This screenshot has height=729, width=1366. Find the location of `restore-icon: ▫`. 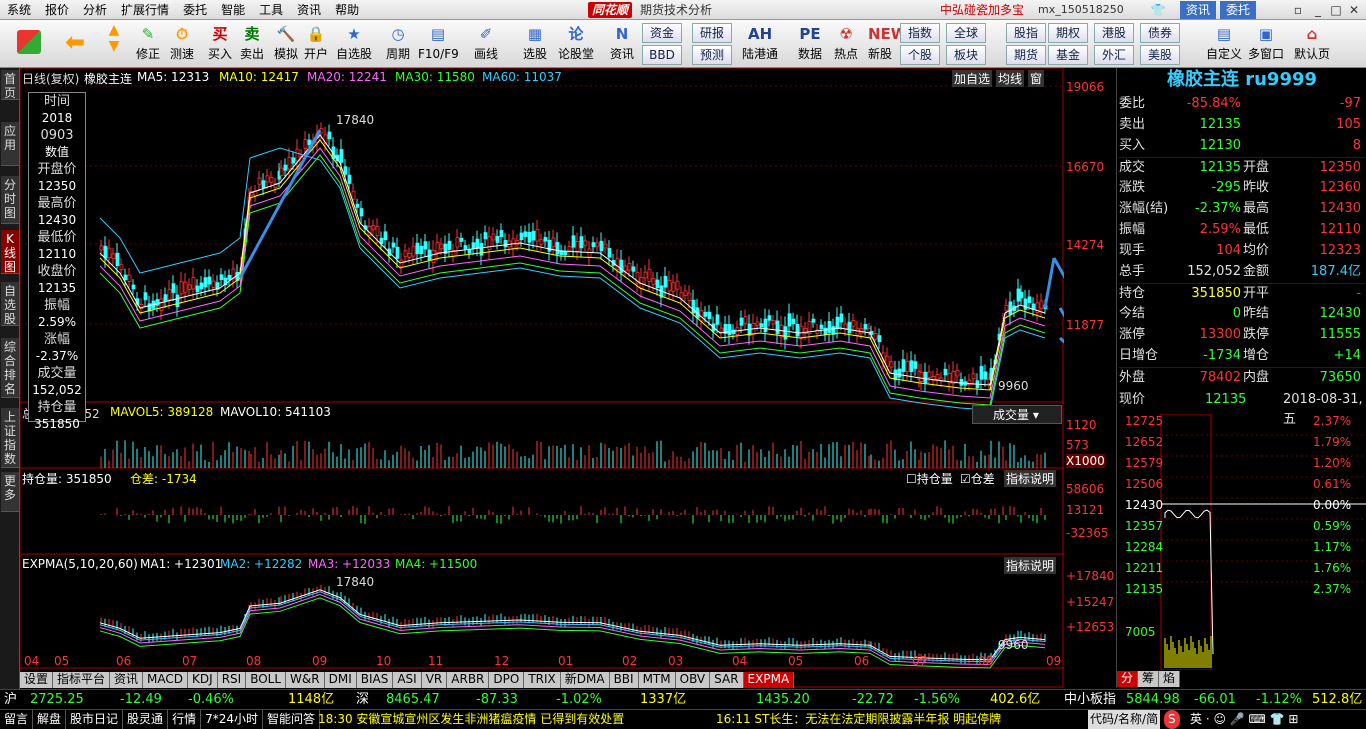

restore-icon: ▫ is located at coordinates (1298, 10).